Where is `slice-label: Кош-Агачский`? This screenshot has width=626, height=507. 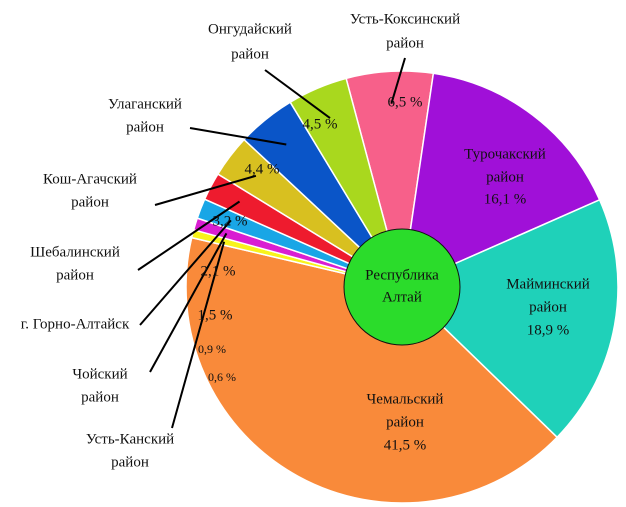
slice-label: Кош-Агачский is located at coordinates (90, 179).